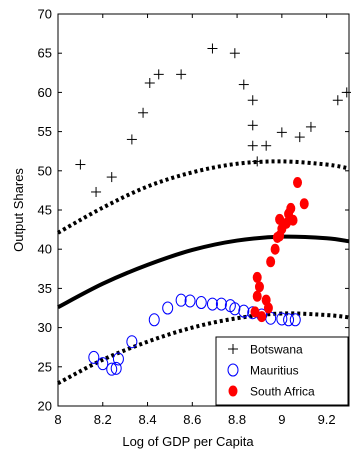  Describe the element at coordinates (233, 349) in the screenshot. I see `legend-marker-botswana` at that location.